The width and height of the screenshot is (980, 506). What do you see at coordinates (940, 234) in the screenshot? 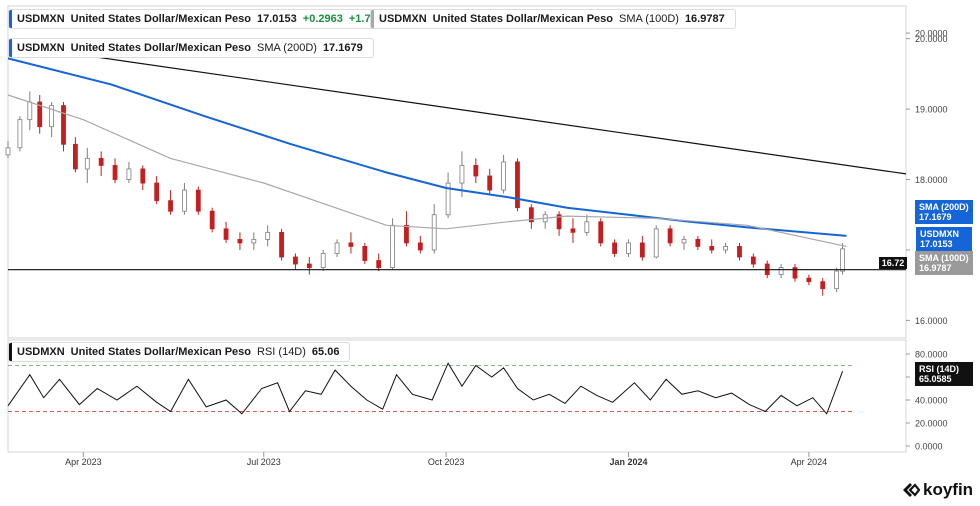
I see `tag-price-label: USDMXN` at bounding box center [940, 234].